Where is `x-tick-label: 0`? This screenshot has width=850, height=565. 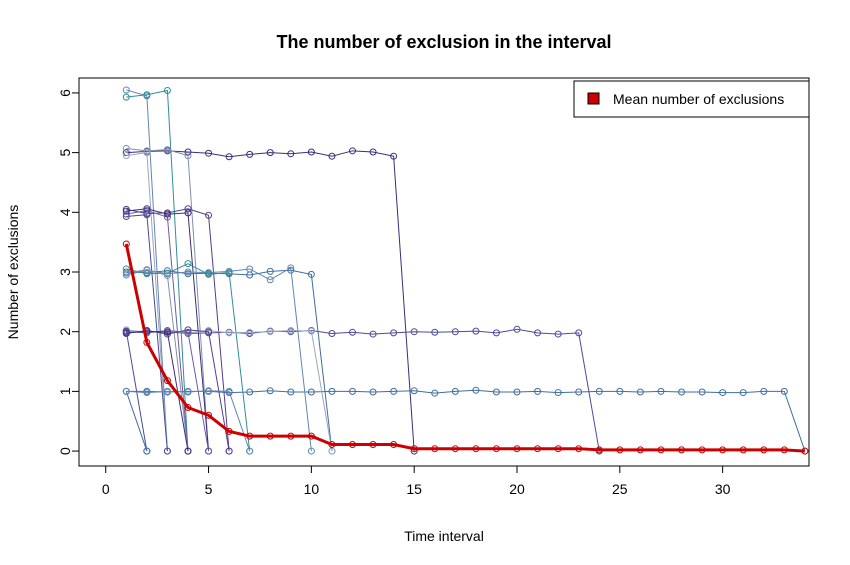
x-tick-label: 0 is located at coordinates (106, 489).